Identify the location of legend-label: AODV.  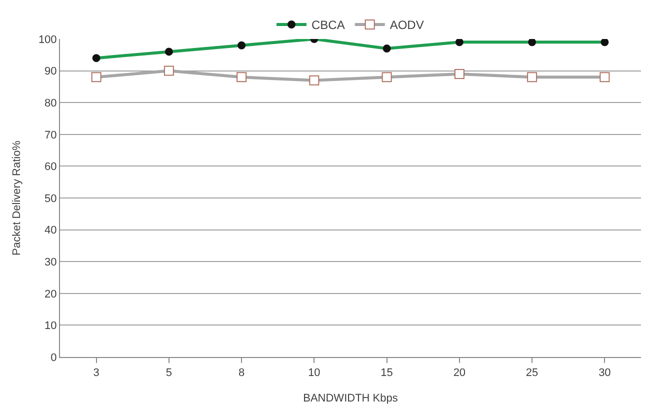
(407, 25).